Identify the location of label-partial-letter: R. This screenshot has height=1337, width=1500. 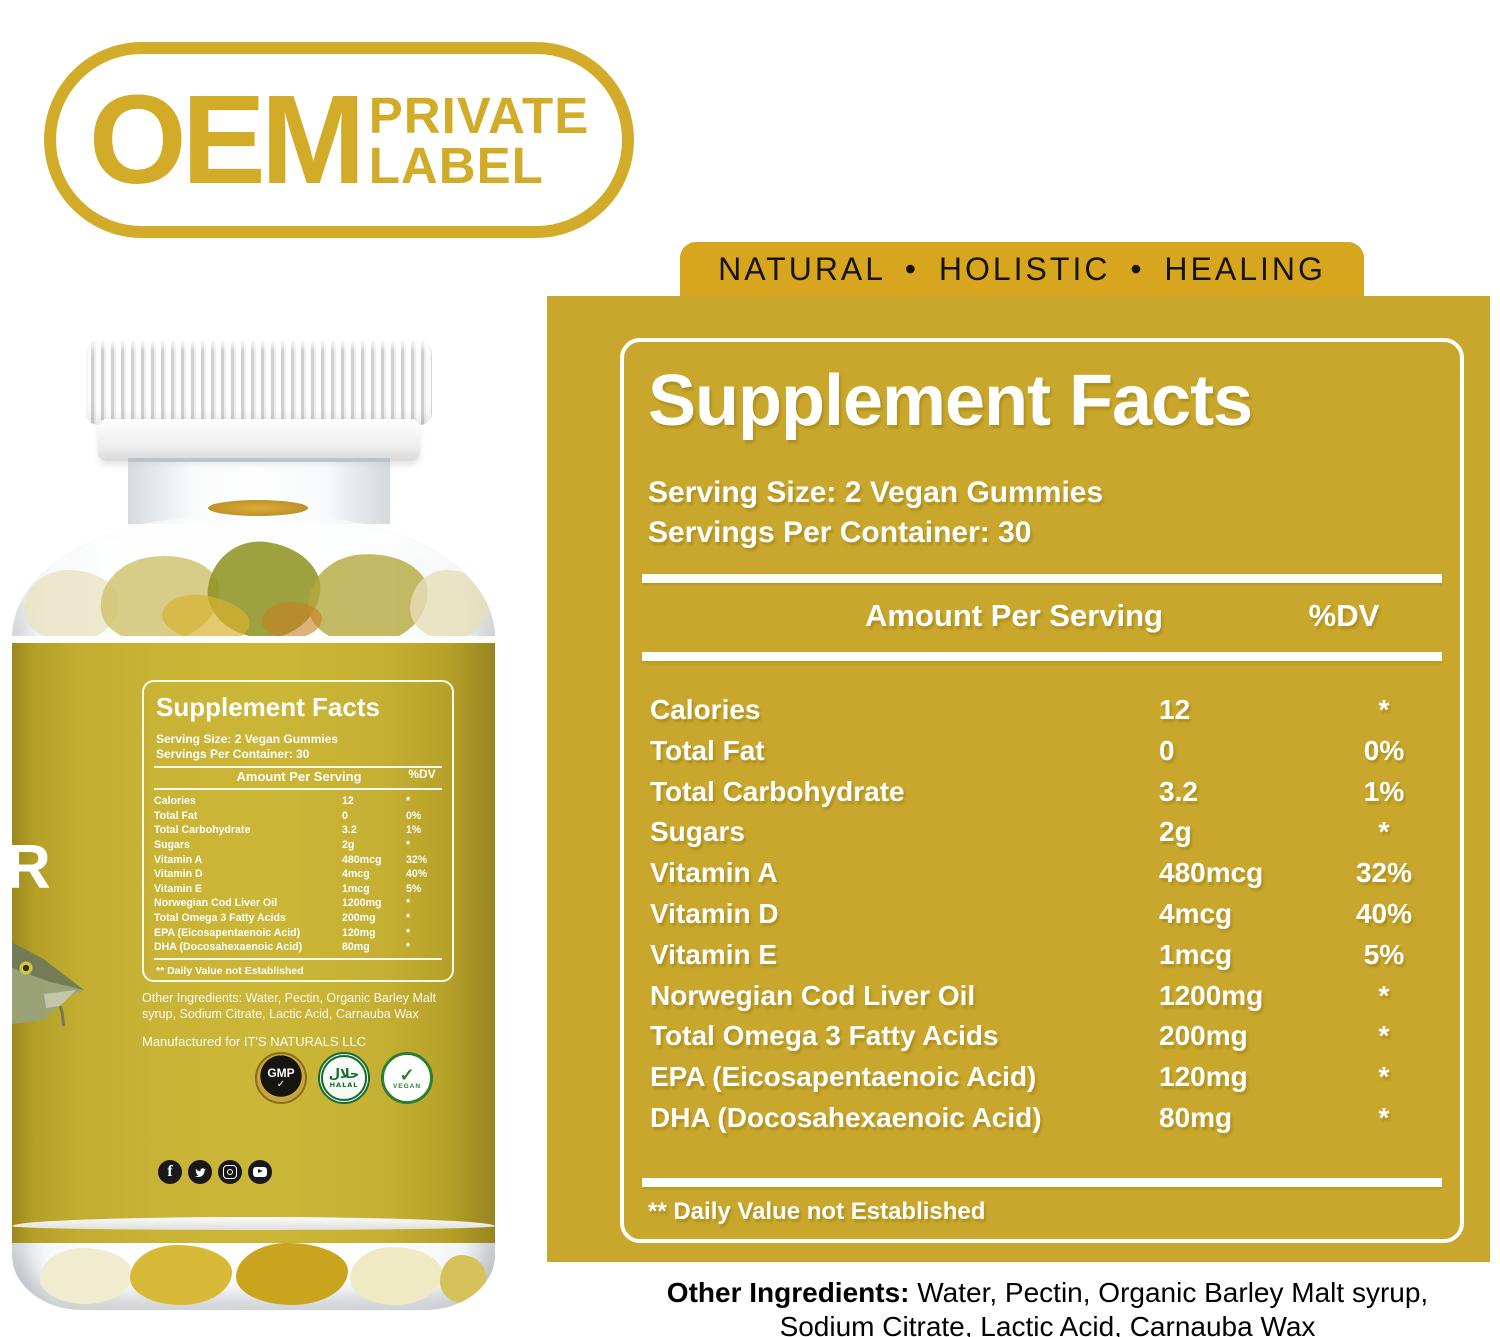
(31, 867).